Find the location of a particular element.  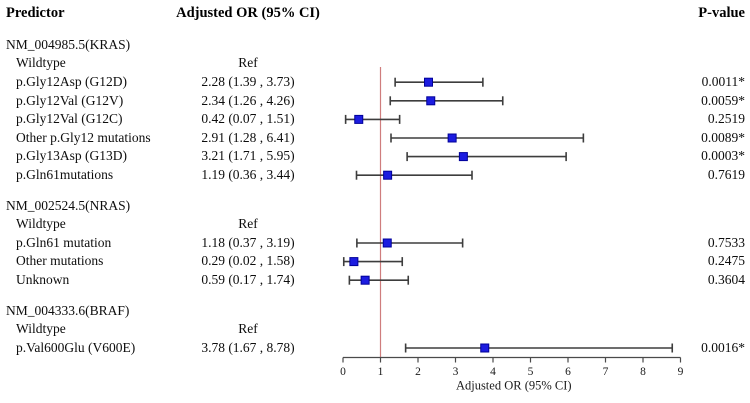

x-axis-tick-label: 4 is located at coordinates (493, 372).